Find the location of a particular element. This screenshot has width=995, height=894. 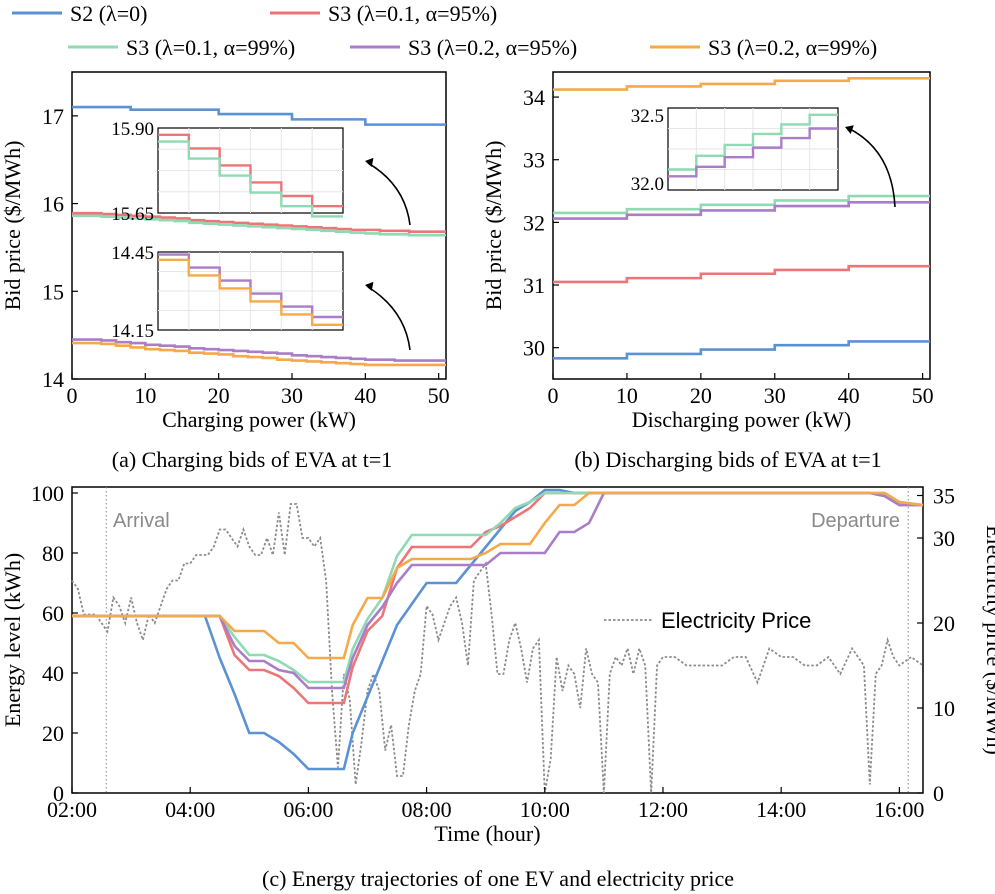

x-axis-label: Time (hour) is located at coordinates (487, 833).